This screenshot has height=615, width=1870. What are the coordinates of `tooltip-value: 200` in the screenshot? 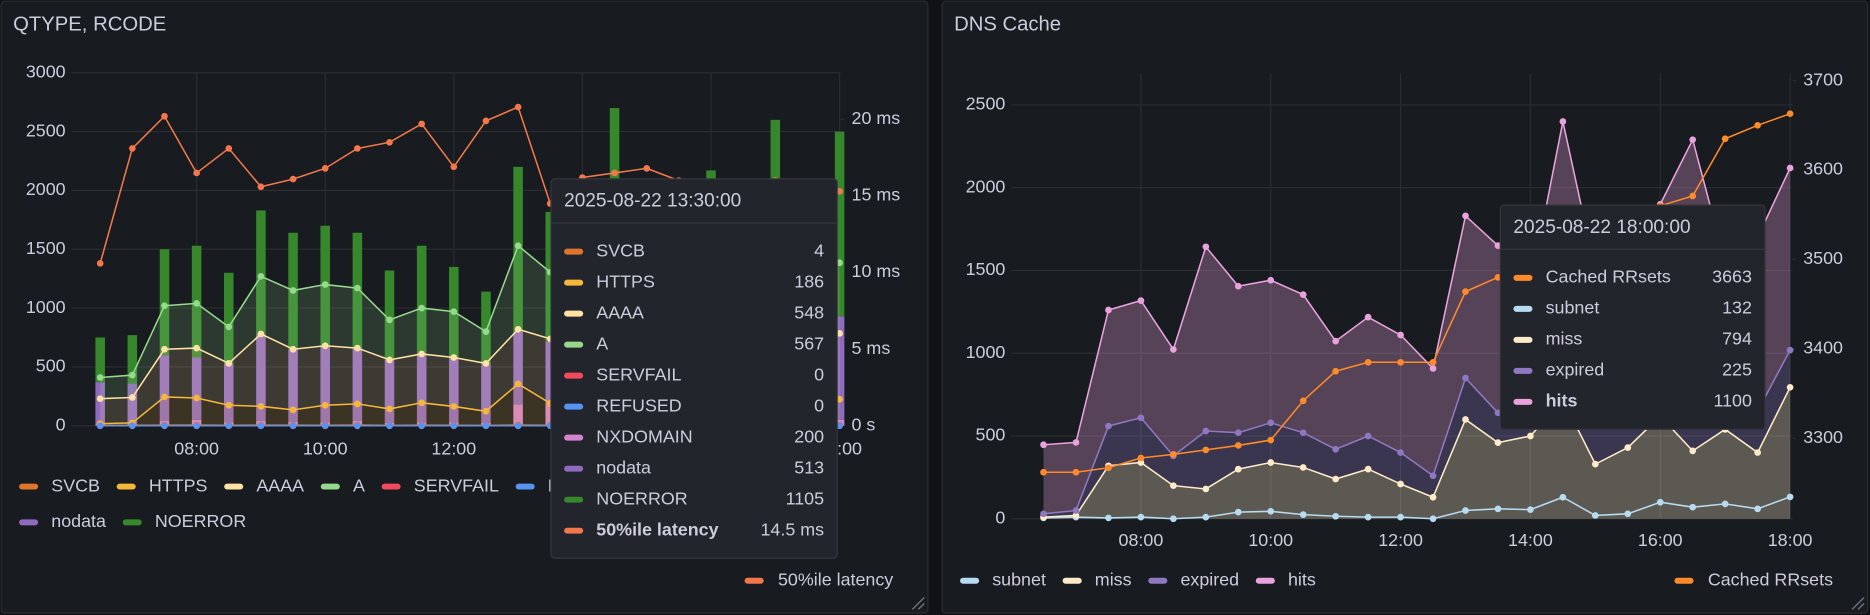 It's located at (809, 436).